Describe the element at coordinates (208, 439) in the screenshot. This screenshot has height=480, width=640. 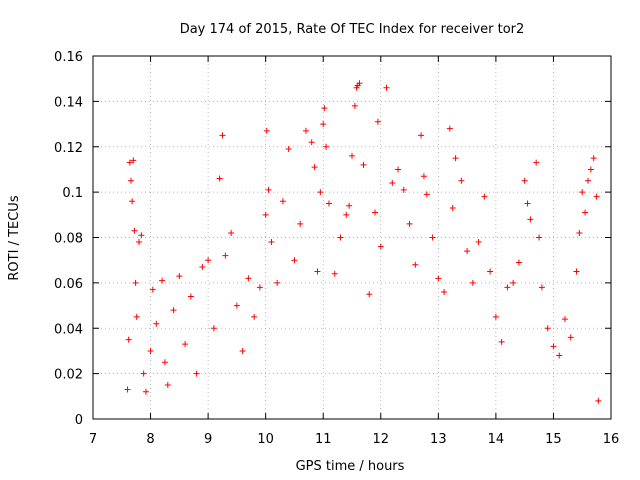
I see `x-tick-label: 9` at that location.